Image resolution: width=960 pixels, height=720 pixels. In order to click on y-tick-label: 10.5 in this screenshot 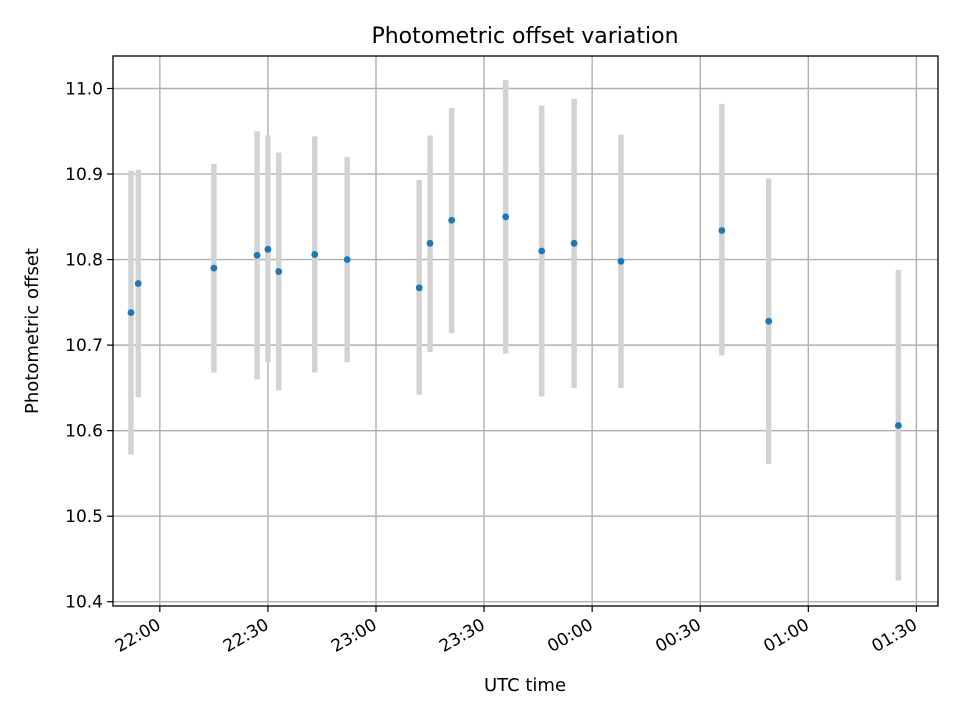, I will do `click(84, 517)`.